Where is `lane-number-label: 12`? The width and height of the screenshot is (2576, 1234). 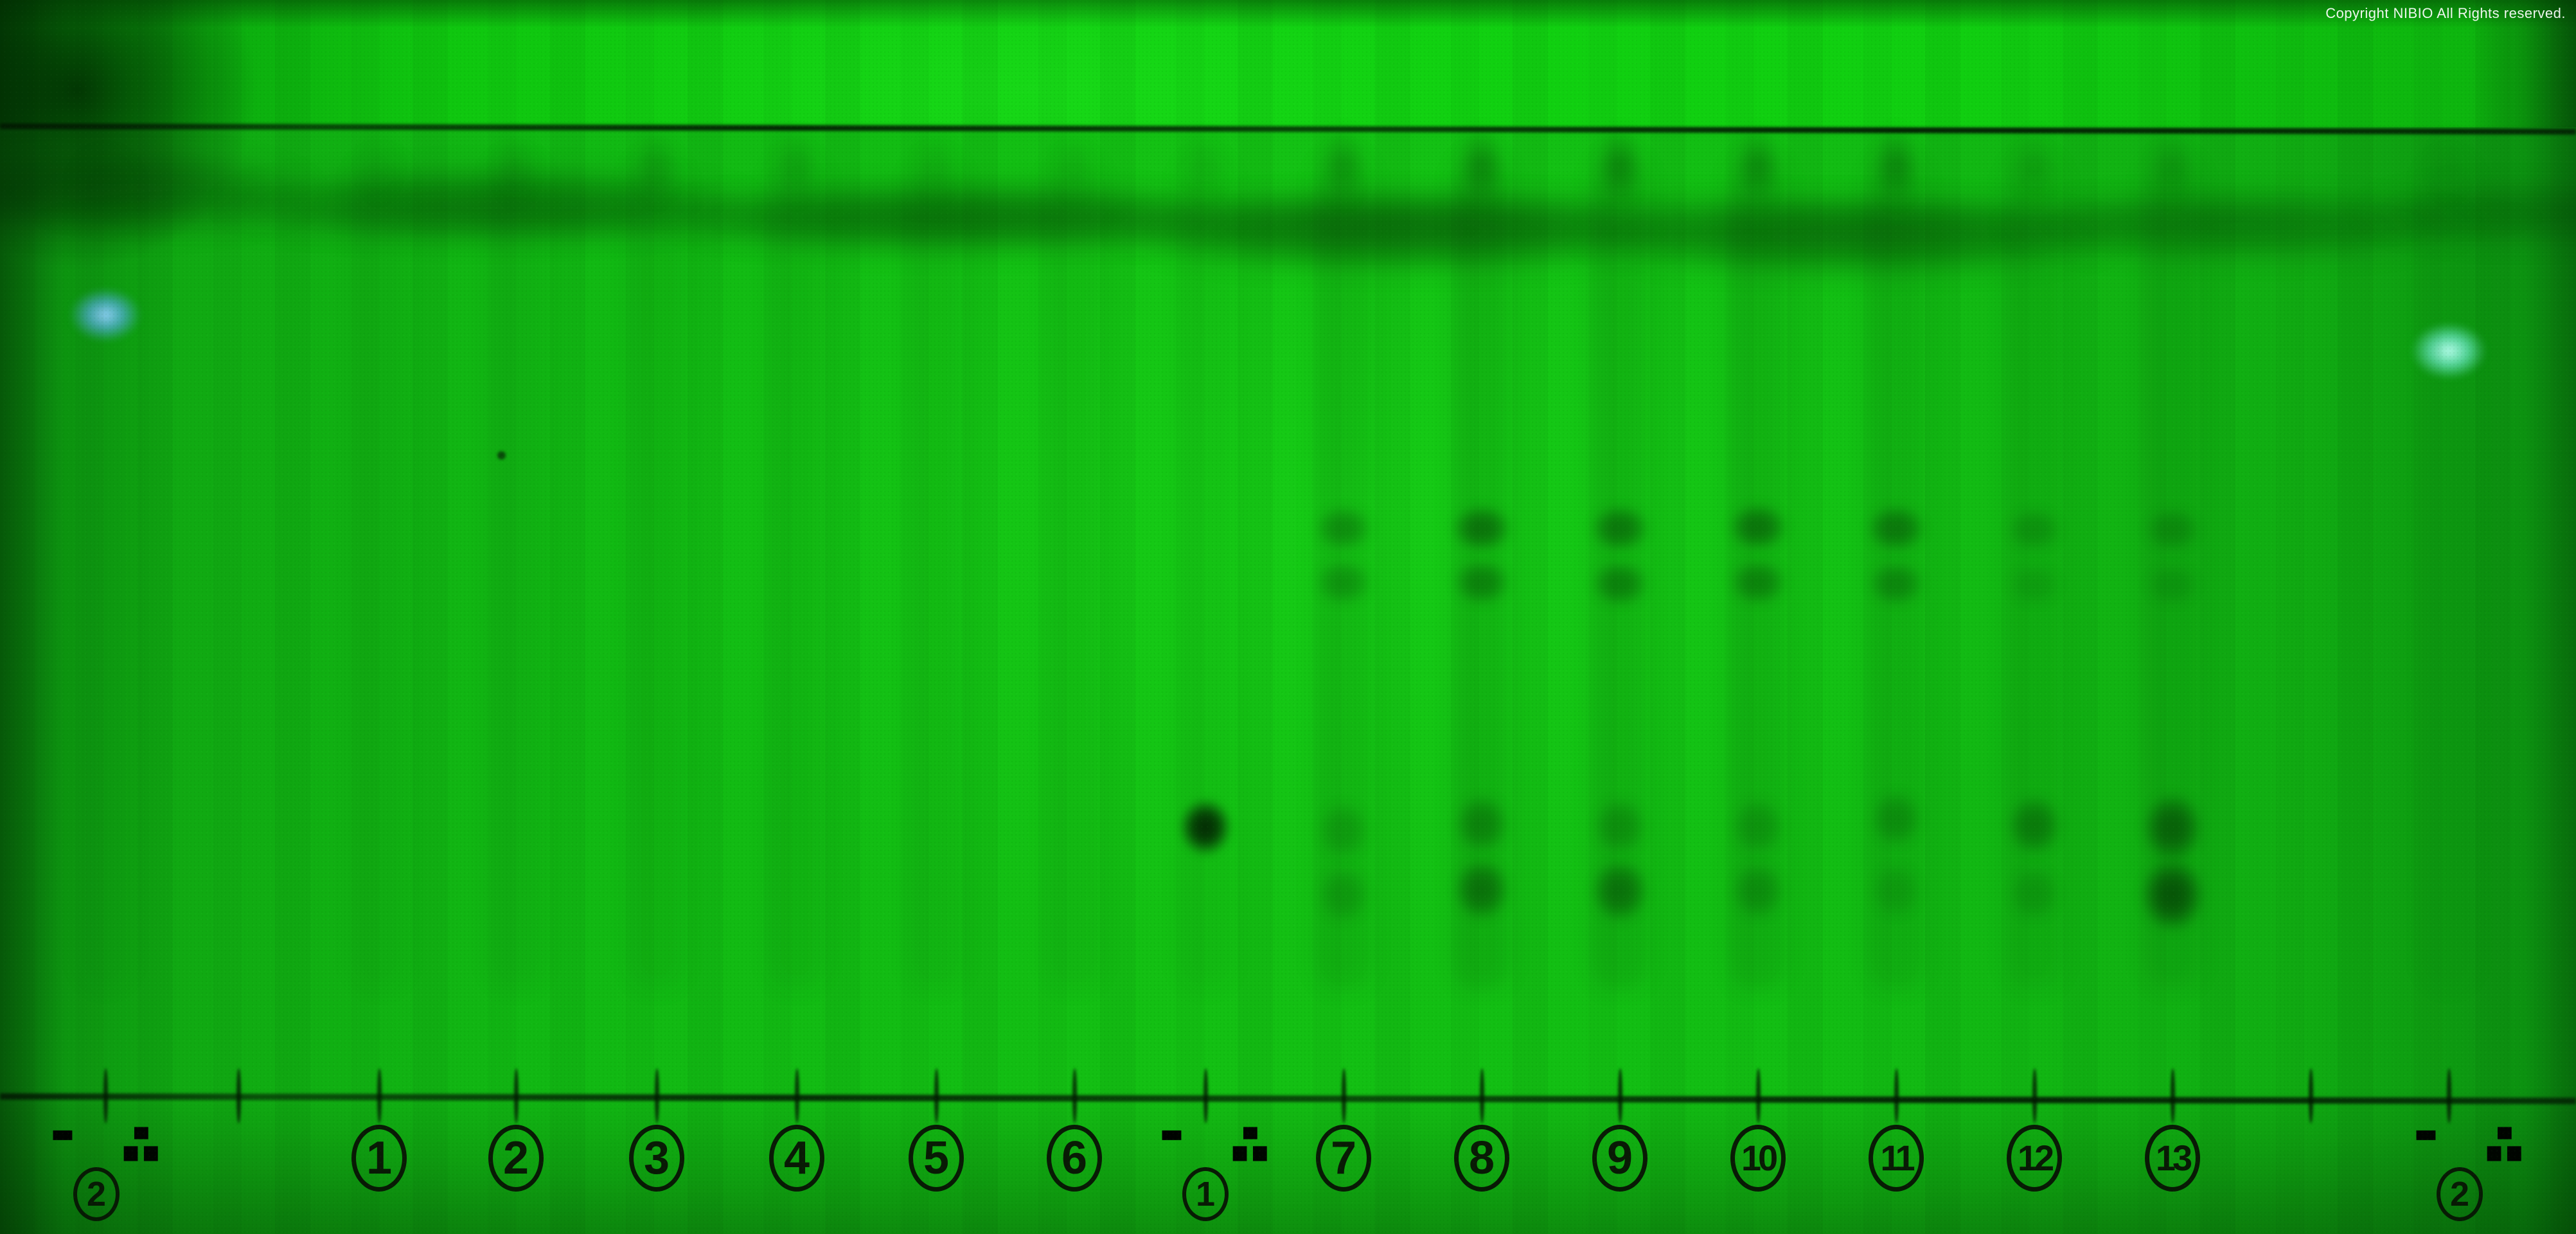 lane-number-label: 12 is located at coordinates (2035, 1158).